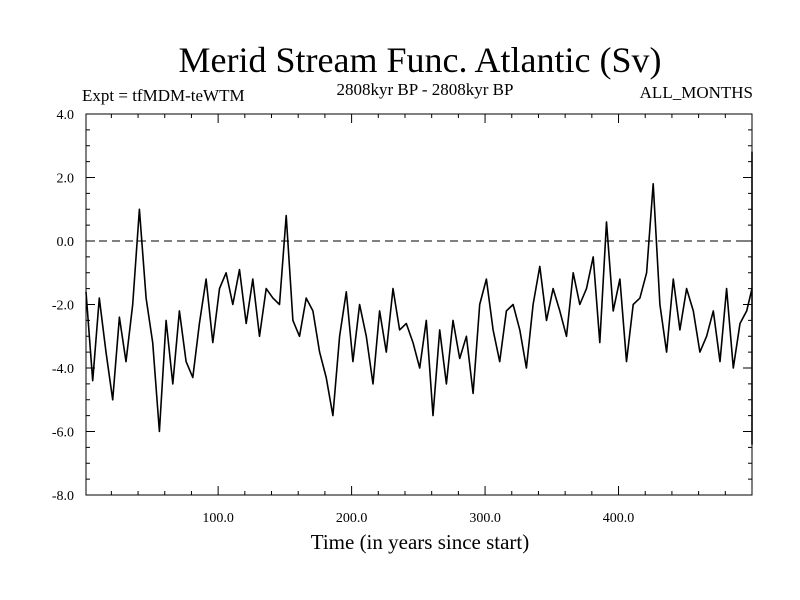  Describe the element at coordinates (420, 60) in the screenshot. I see `chart-title: Merid Stream Func. Atlantic (Sv)` at that location.